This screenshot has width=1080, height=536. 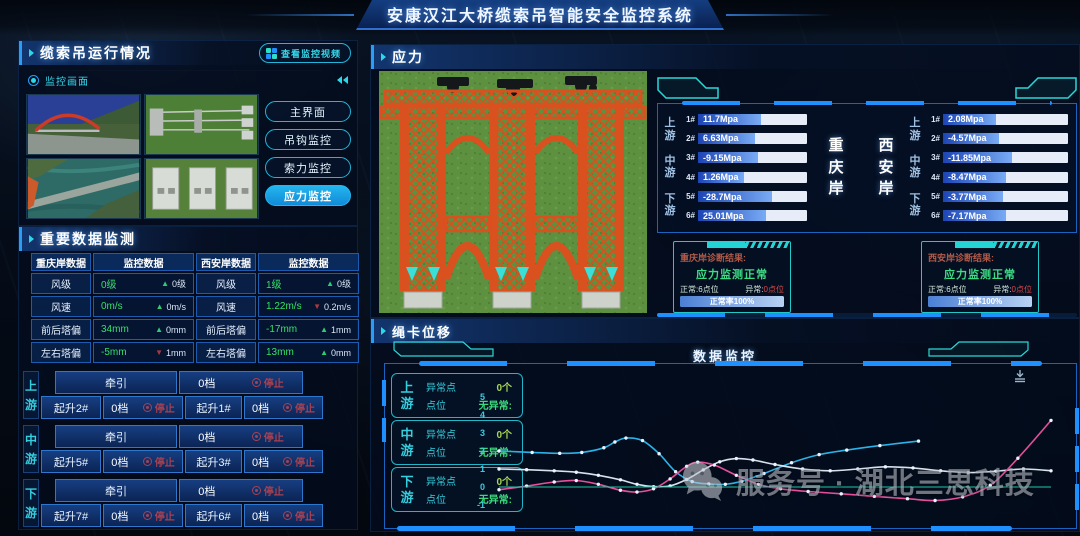 I want to click on stress-row: 6# 25.01Mpa, so click(x=742, y=216).